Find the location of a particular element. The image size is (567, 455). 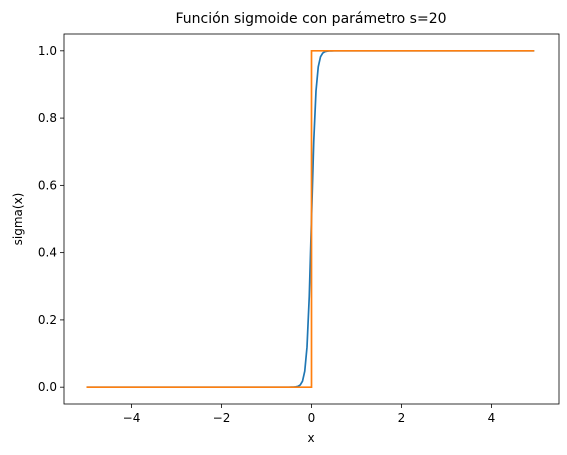

x-tick-label: 2 is located at coordinates (402, 418).